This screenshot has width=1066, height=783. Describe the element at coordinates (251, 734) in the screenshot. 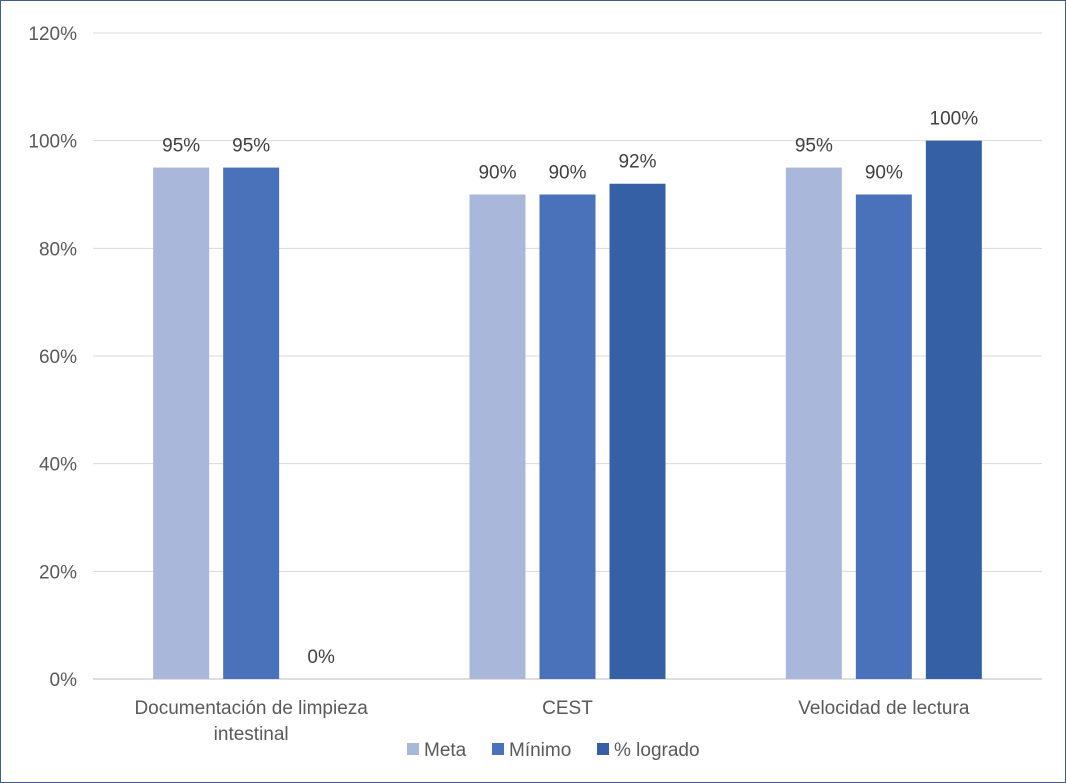

I see `category-label: intestinal` at that location.